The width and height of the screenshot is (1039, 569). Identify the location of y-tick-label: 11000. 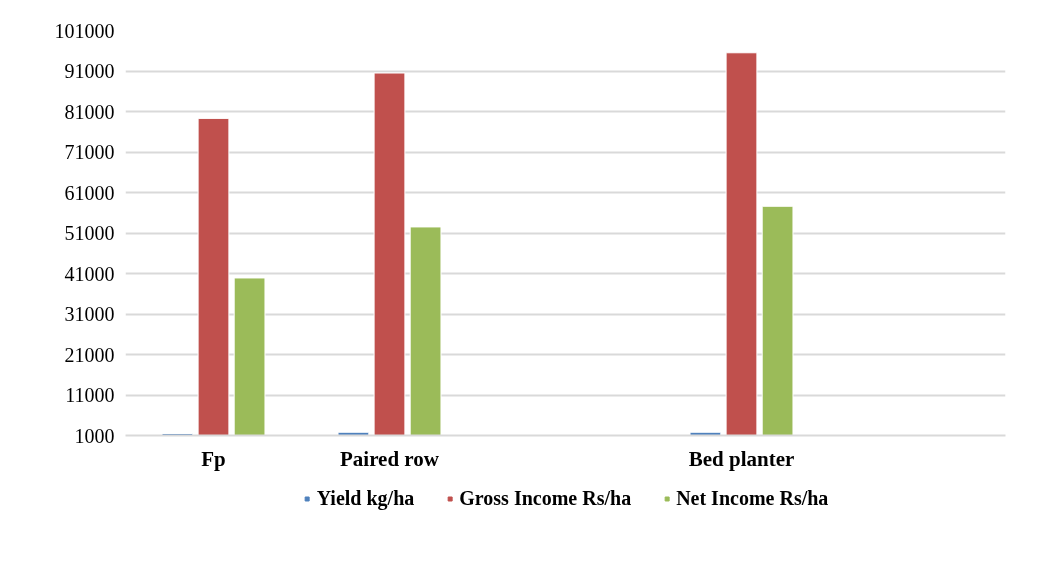
(90, 395).